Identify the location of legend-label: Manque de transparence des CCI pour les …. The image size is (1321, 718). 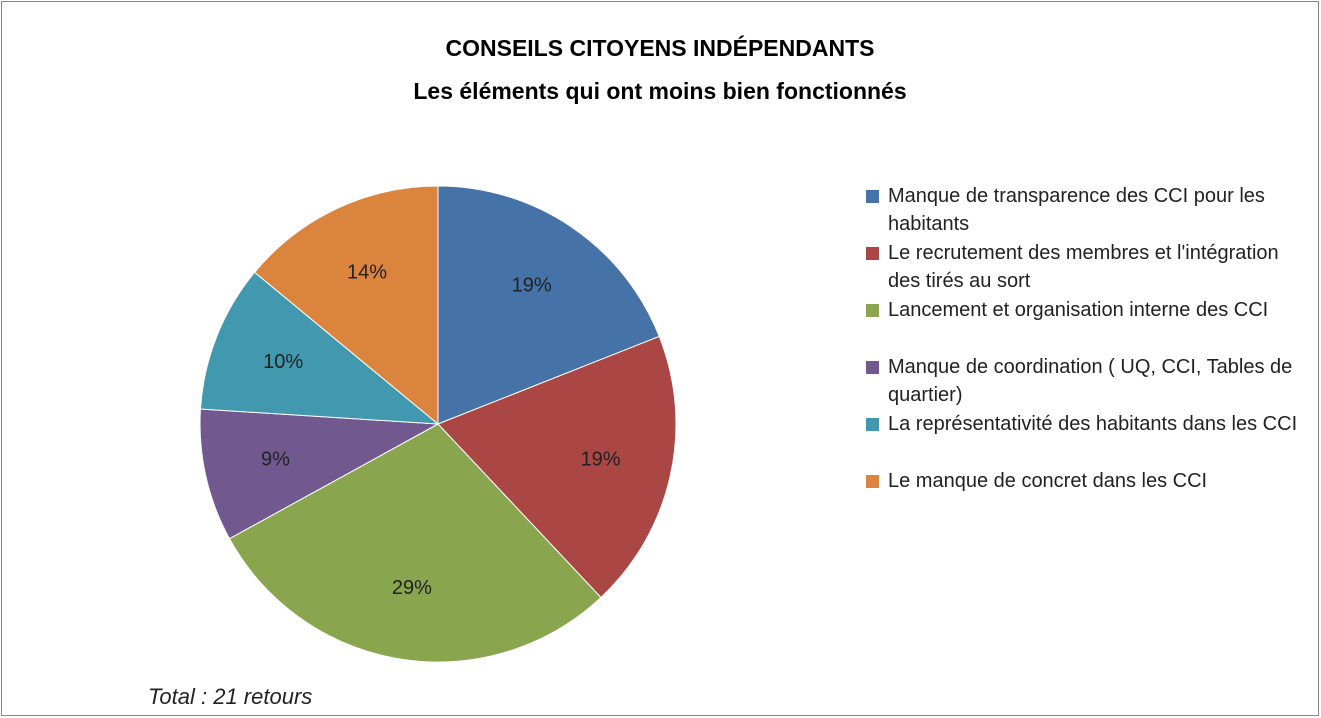
(1076, 210).